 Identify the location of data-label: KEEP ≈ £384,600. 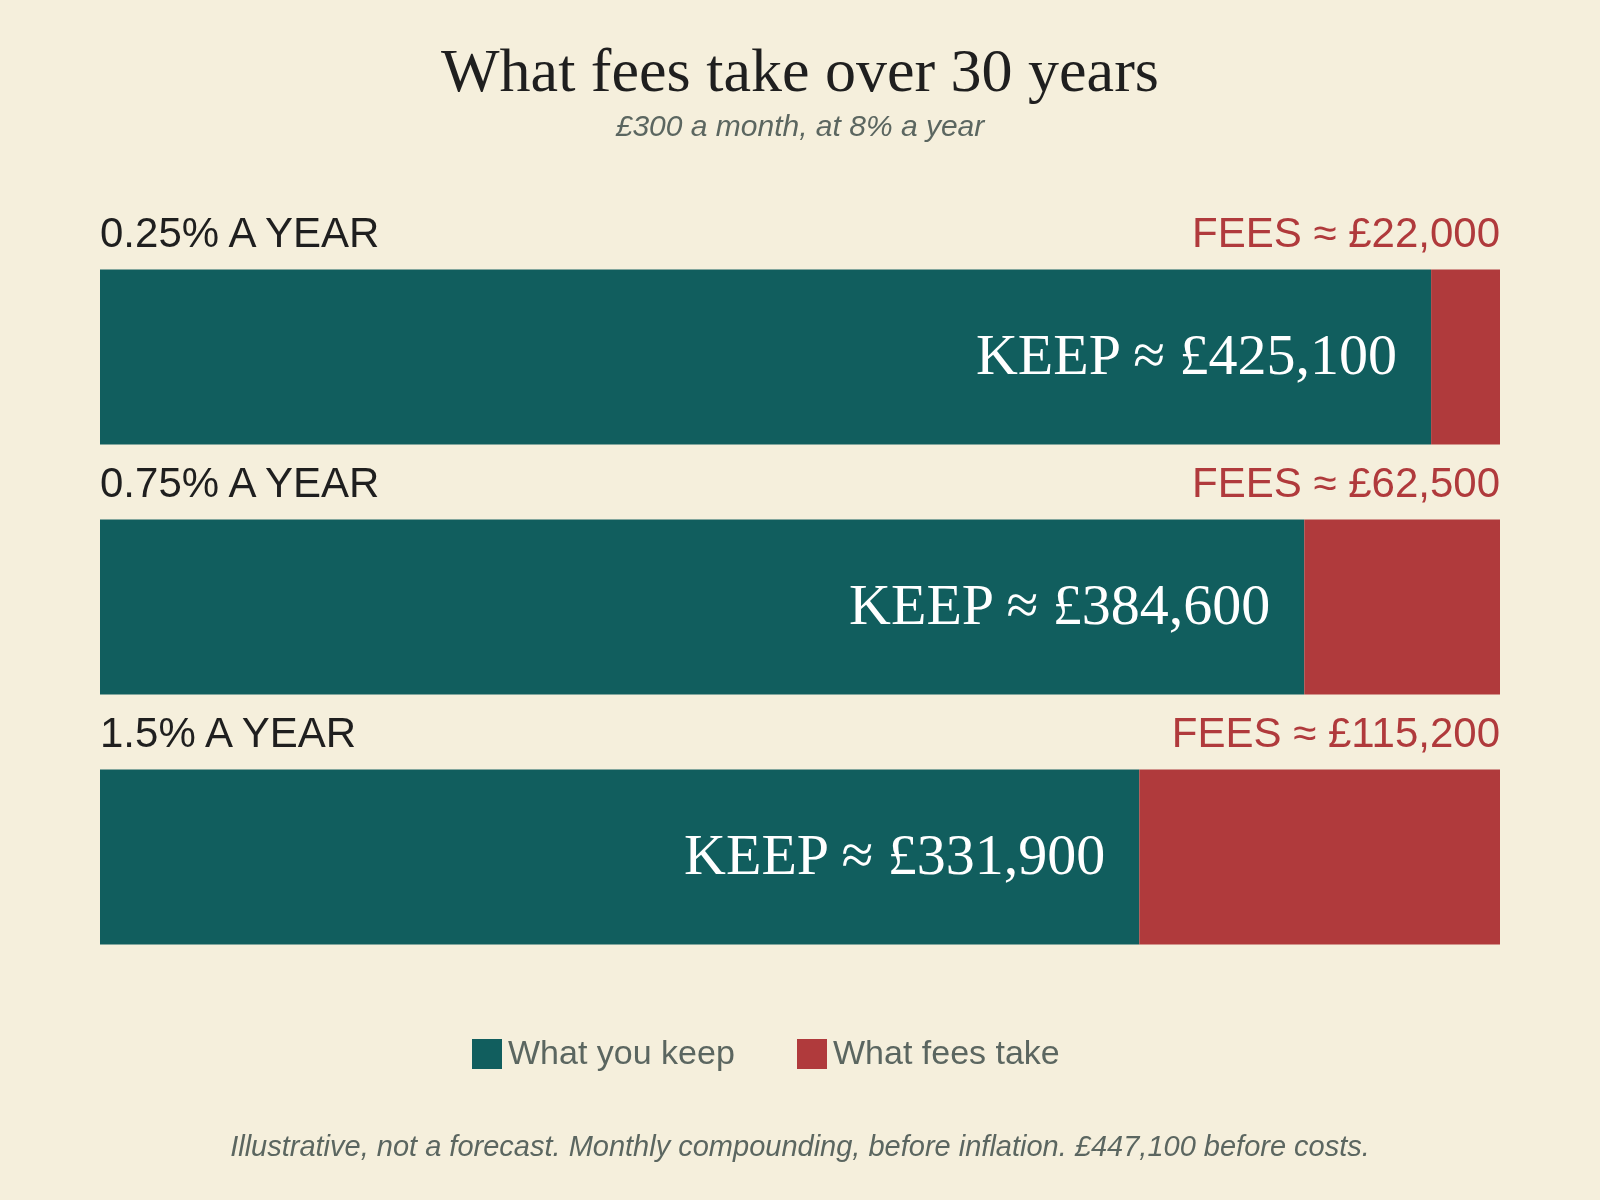
(1060, 604).